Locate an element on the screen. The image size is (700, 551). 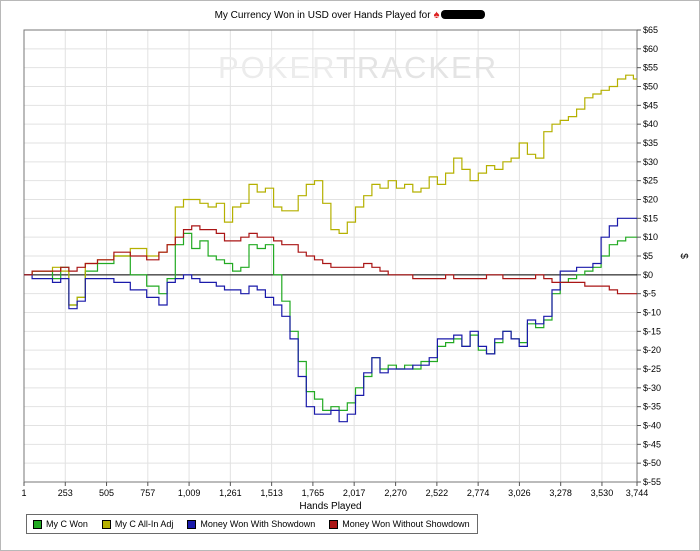
legend-swatch-without-showdown is located at coordinates (334, 524).